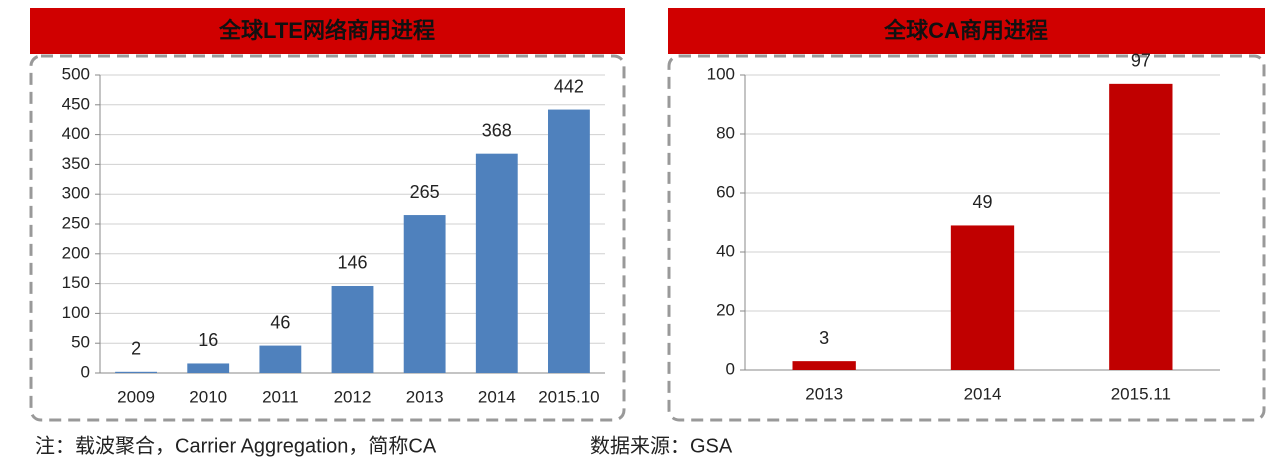 The image size is (1280, 469). What do you see at coordinates (725, 250) in the screenshot?
I see `y-tick-label: 40` at bounding box center [725, 250].